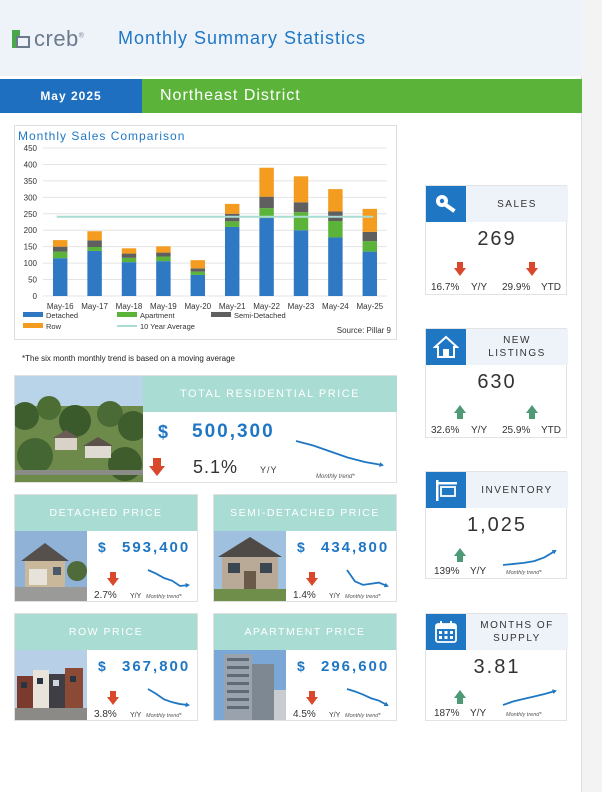 This screenshot has width=602, height=792. I want to click on logo-text: creb®, so click(59, 38).